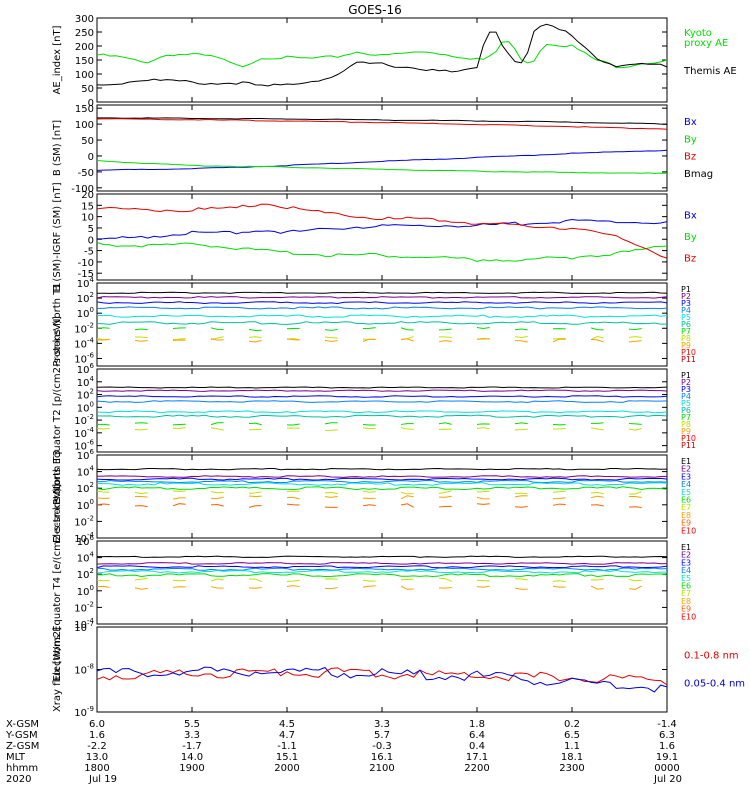 This screenshot has width=750, height=800. I want to click on series-line-P2, so click(382, 297).